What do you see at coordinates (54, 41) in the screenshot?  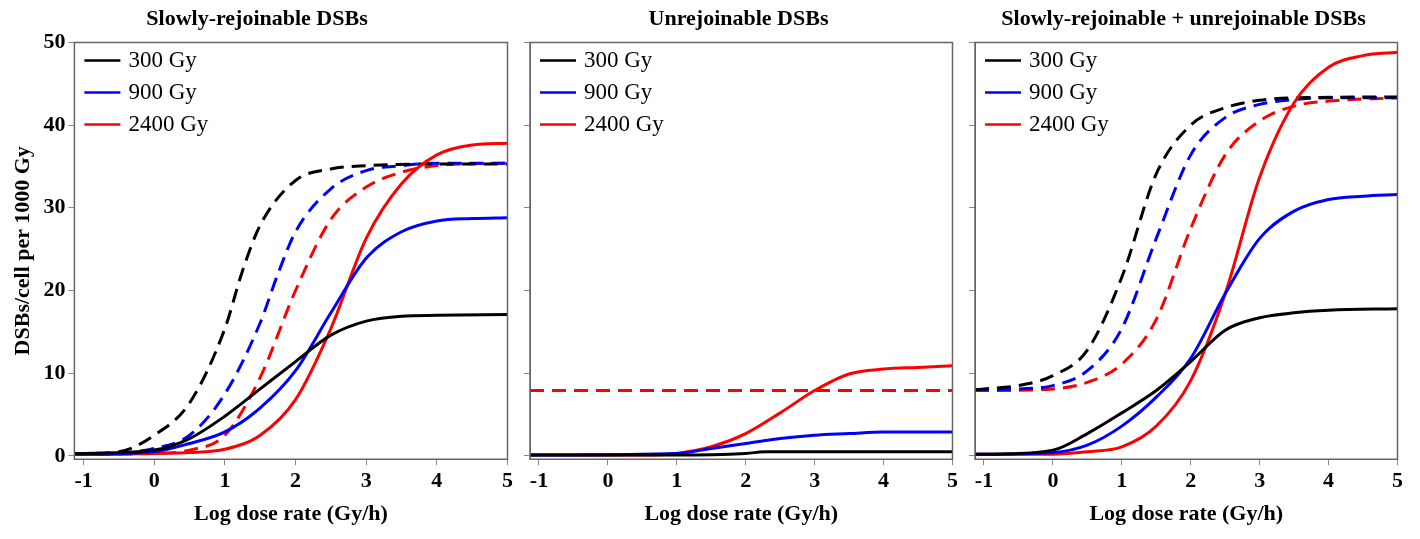 I see `y-tick-label: 50` at bounding box center [54, 41].